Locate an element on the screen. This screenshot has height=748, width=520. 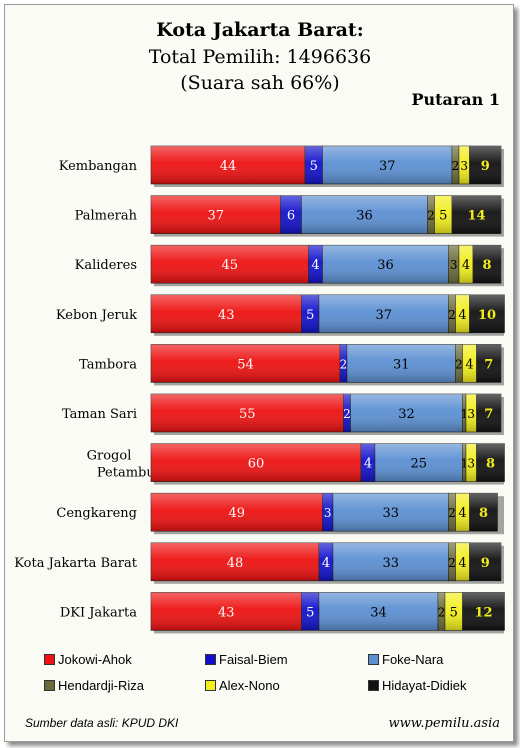
data-label: 55 is located at coordinates (247, 414).